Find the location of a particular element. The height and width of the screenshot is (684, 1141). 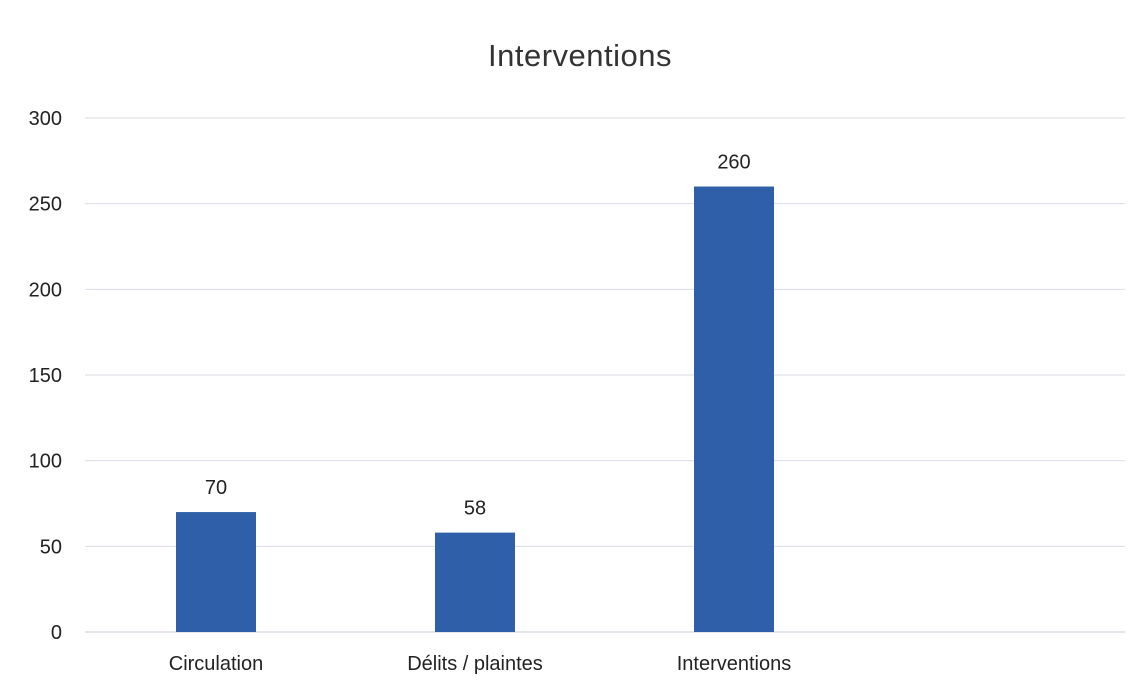

y-tick-label-150: 150 is located at coordinates (45, 376).